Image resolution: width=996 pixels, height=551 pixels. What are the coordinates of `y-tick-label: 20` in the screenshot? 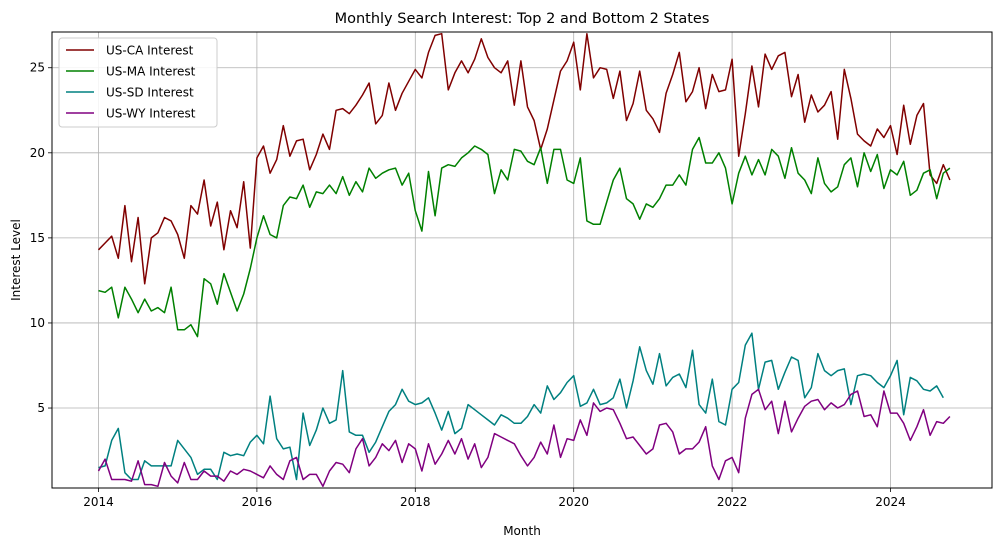 It's located at (37, 153).